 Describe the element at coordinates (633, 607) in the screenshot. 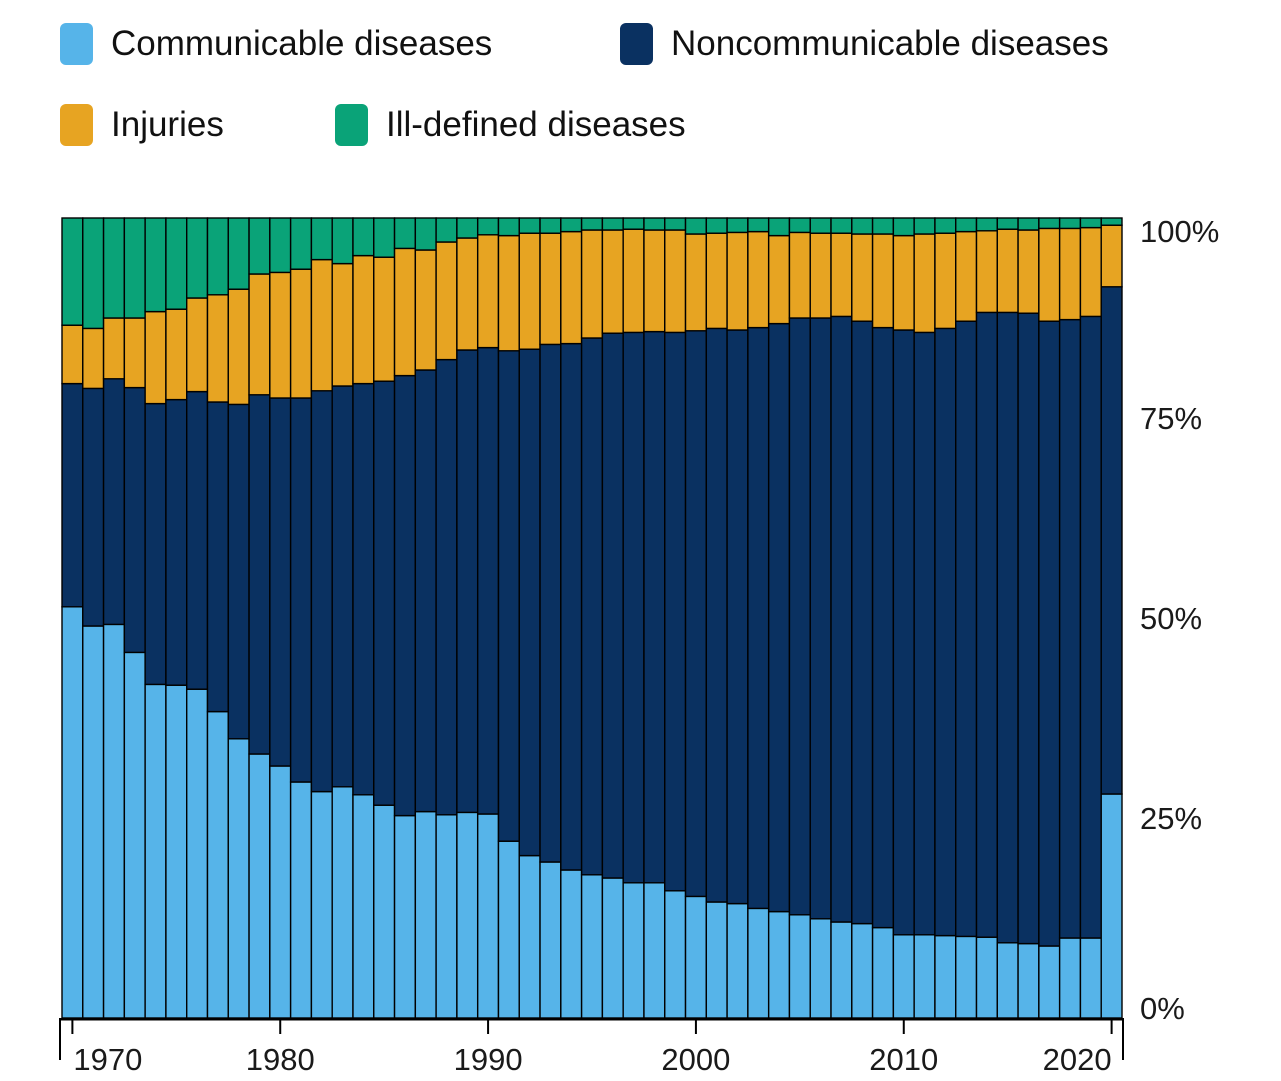

I see `bar-1997-noncommunicable` at that location.